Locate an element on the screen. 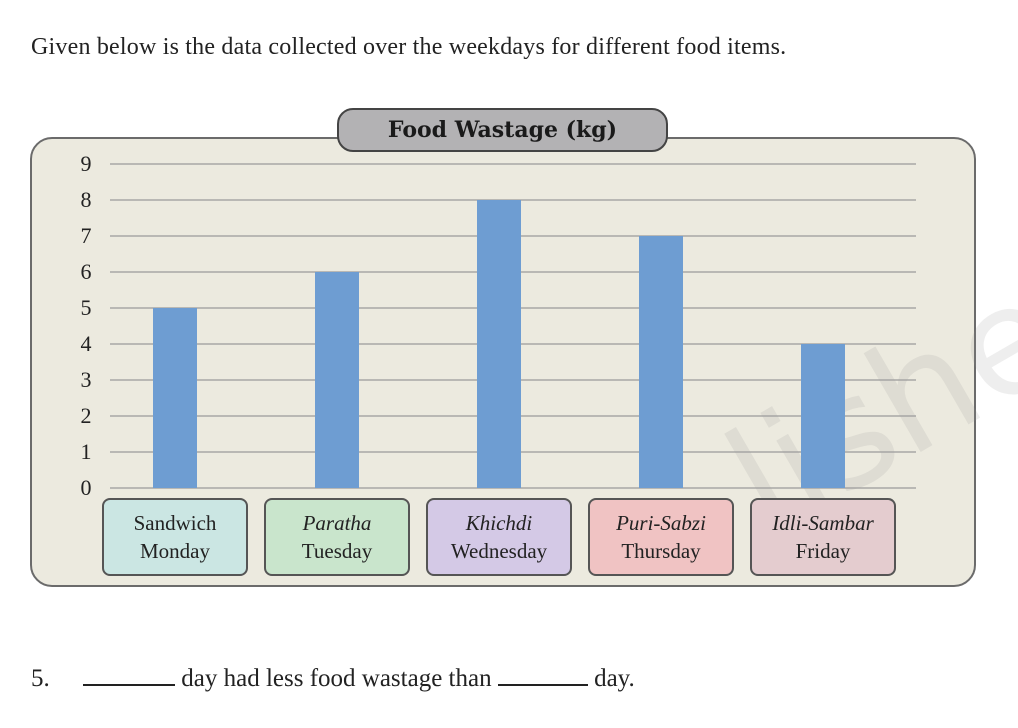  category-food-label: Sandwich is located at coordinates (175, 523).